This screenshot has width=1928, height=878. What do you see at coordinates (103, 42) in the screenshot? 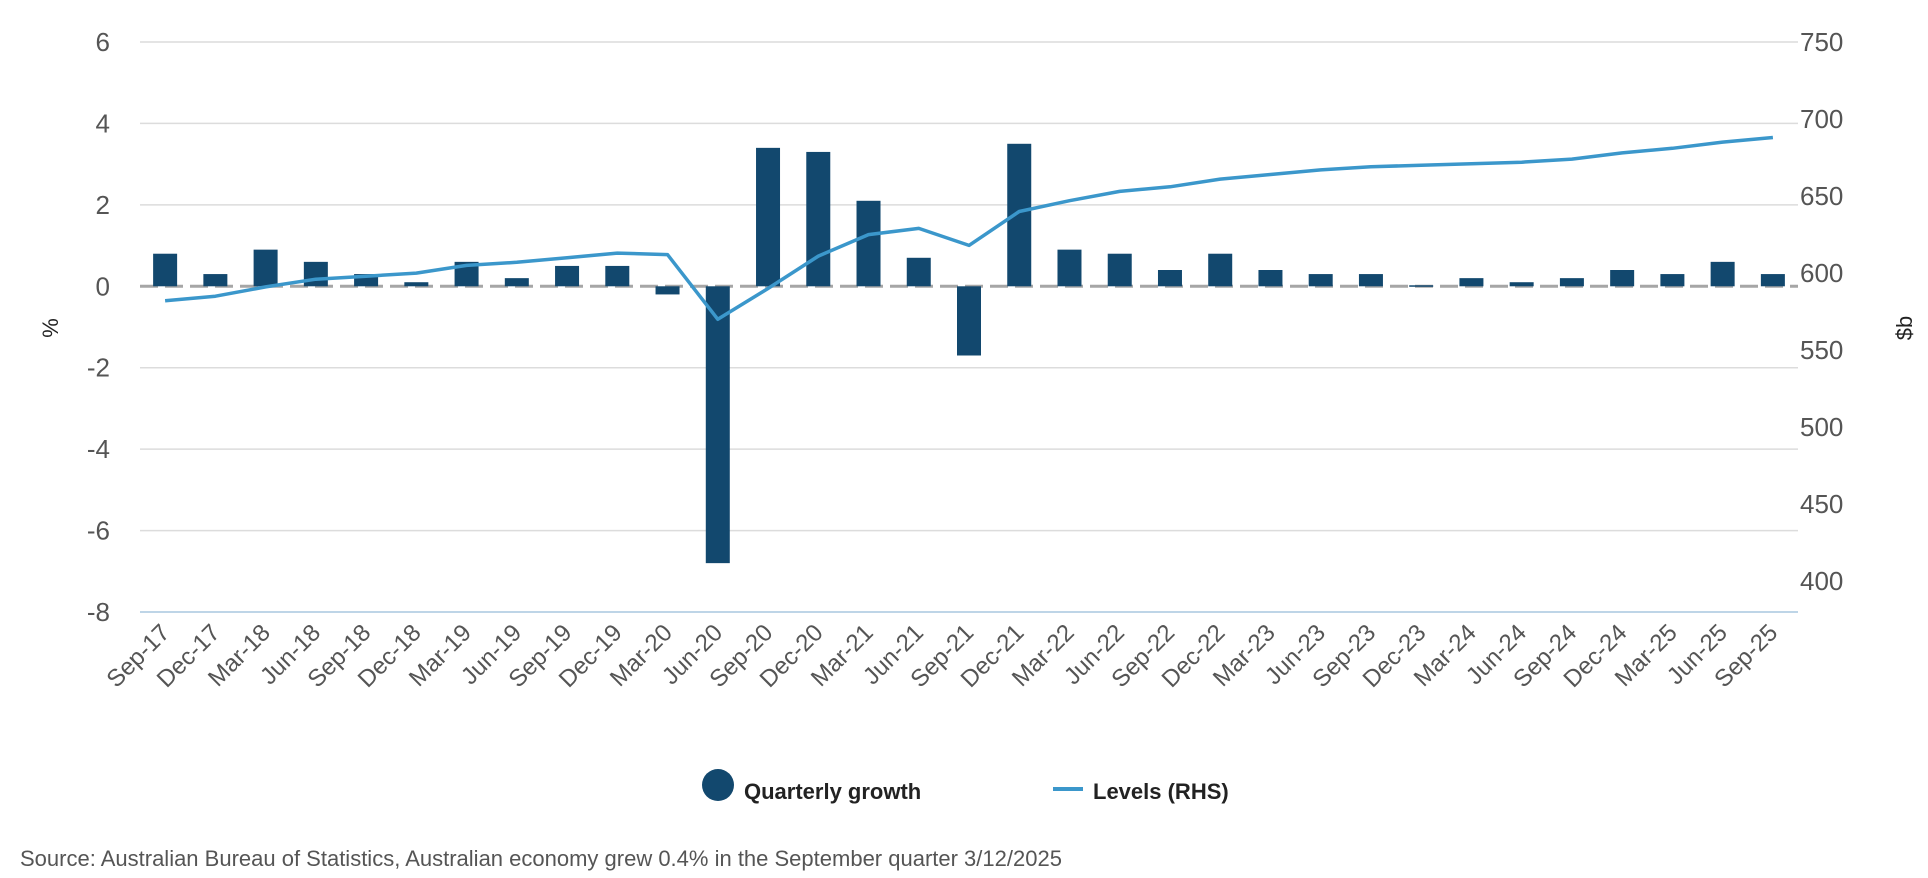
I see `left-tick-label: 6` at bounding box center [103, 42].